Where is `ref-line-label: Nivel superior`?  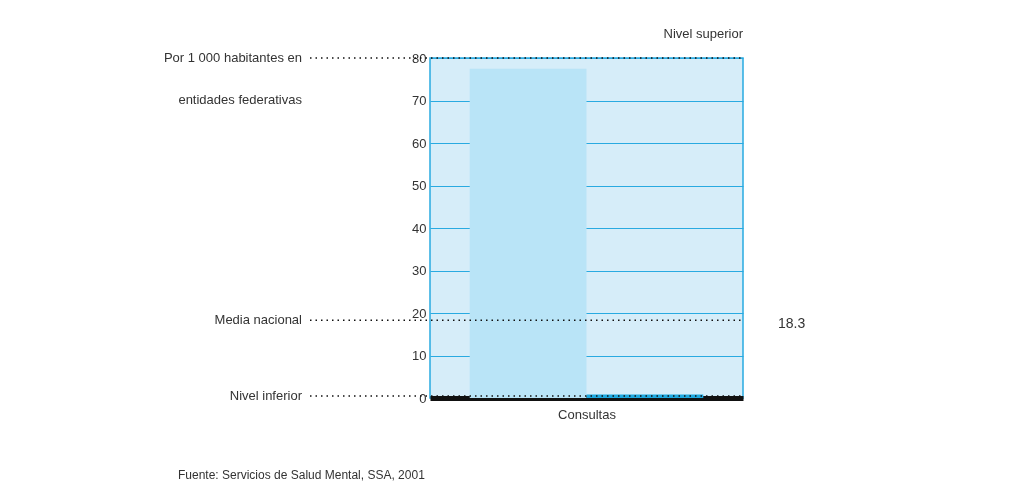
ref-line-label: Nivel superior is located at coordinates (703, 33).